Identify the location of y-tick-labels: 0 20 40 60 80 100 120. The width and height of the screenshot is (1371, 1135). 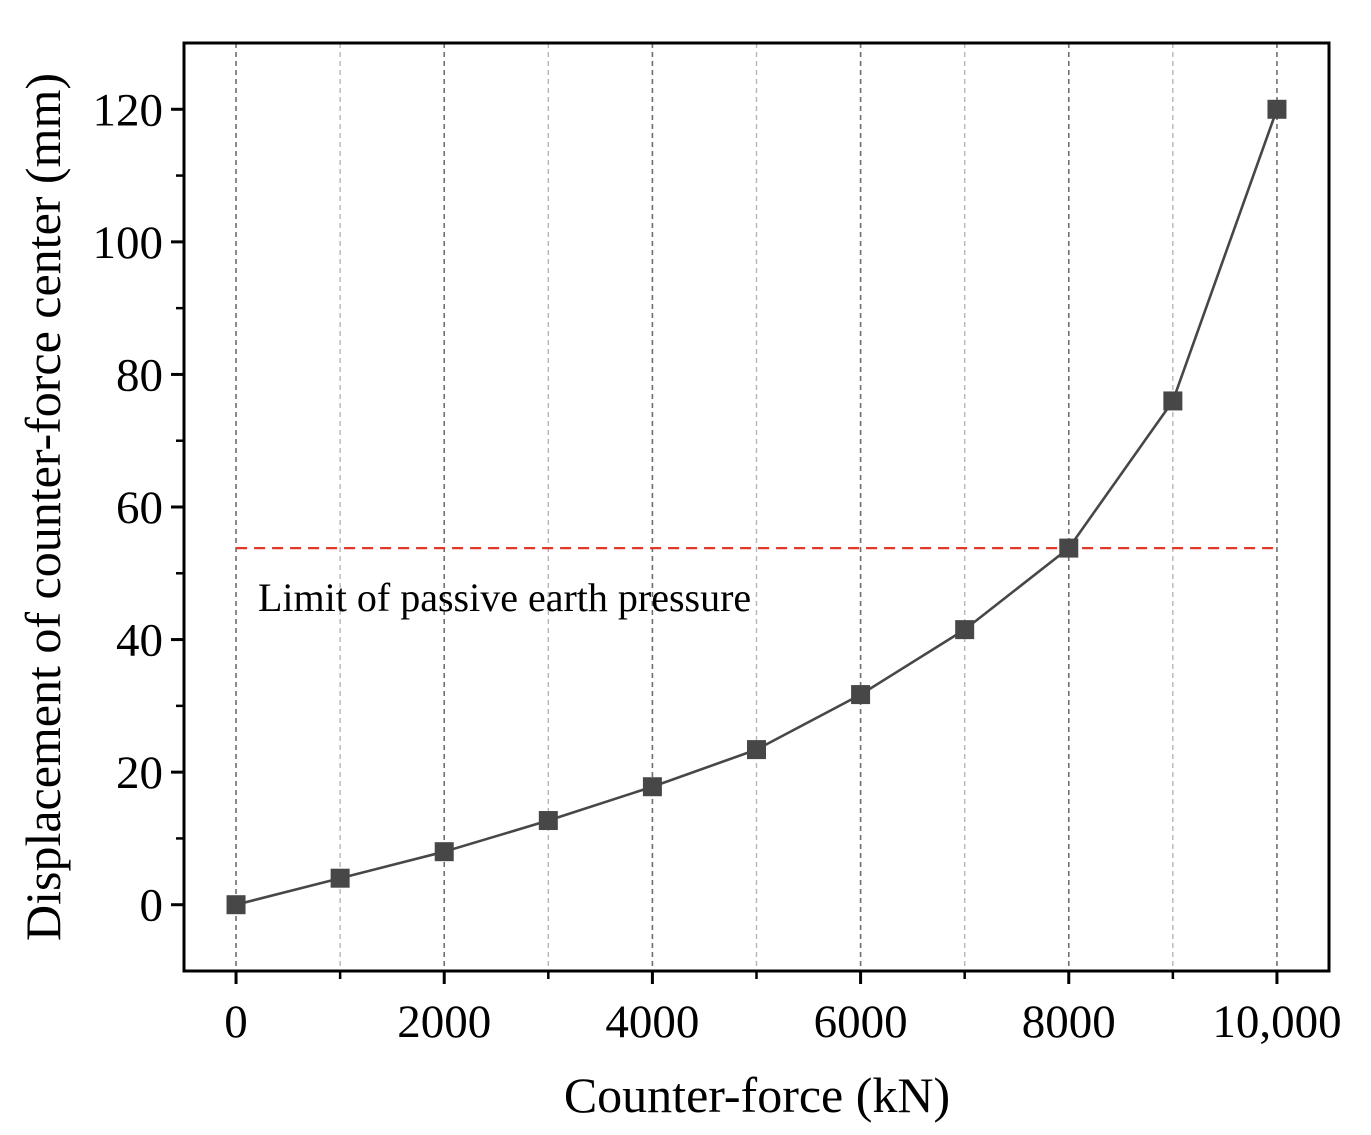
(128, 507).